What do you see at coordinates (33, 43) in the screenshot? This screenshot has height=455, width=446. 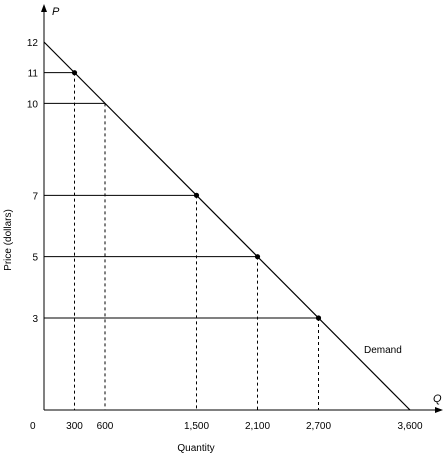 I see `y-tick-label: 12` at bounding box center [33, 43].